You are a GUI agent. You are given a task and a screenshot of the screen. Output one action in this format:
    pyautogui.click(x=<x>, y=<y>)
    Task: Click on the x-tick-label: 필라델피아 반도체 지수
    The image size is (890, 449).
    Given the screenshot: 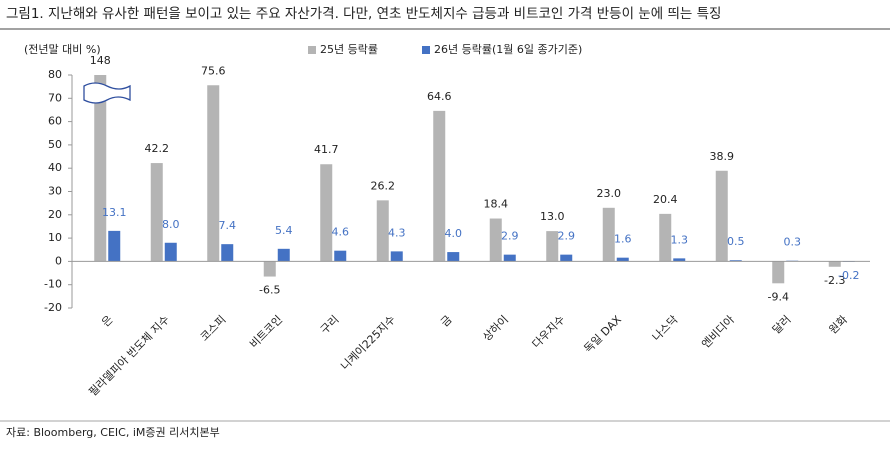 What is the action you would take?
    pyautogui.click(x=129, y=356)
    